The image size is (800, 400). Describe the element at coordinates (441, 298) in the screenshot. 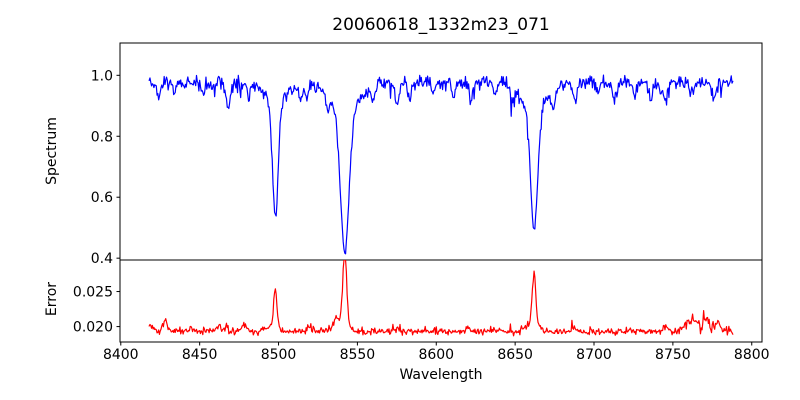

I see `error-line` at that location.